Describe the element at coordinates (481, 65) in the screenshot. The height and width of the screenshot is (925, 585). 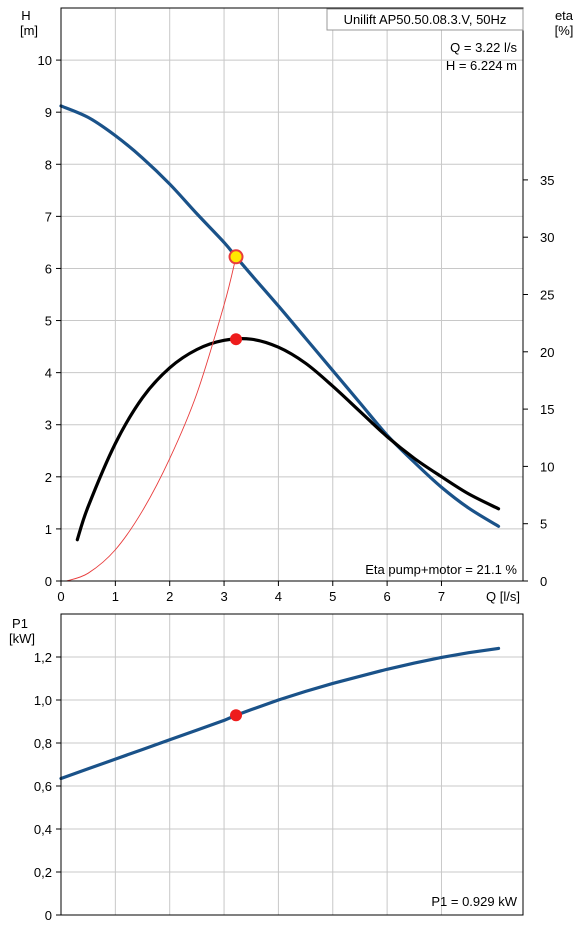
I see `operating-head-label: H = 6.224 m` at that location.